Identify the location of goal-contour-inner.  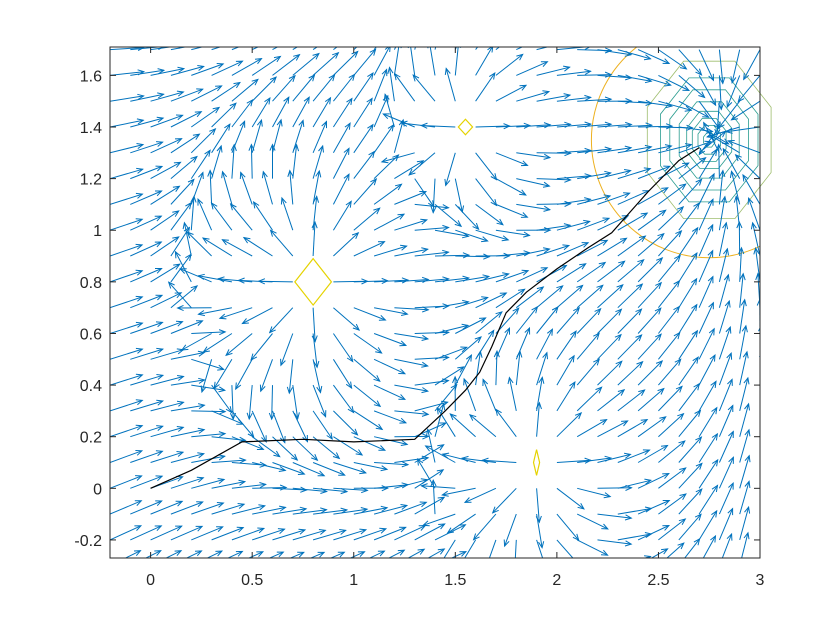
(709, 140).